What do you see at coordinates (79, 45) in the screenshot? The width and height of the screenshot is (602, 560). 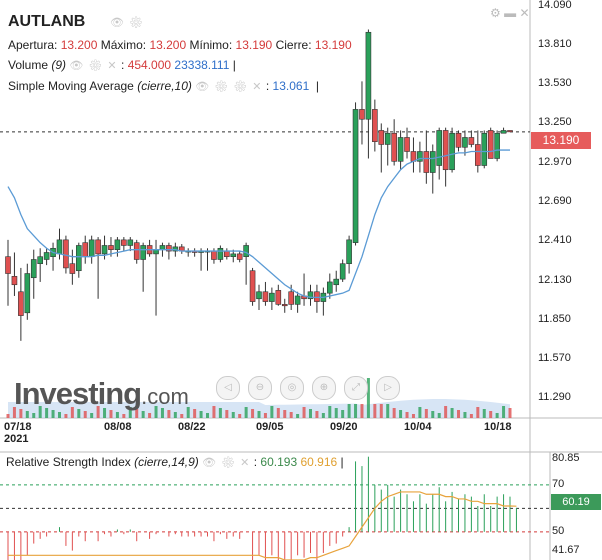 I see `open-value: 13.200` at bounding box center [79, 45].